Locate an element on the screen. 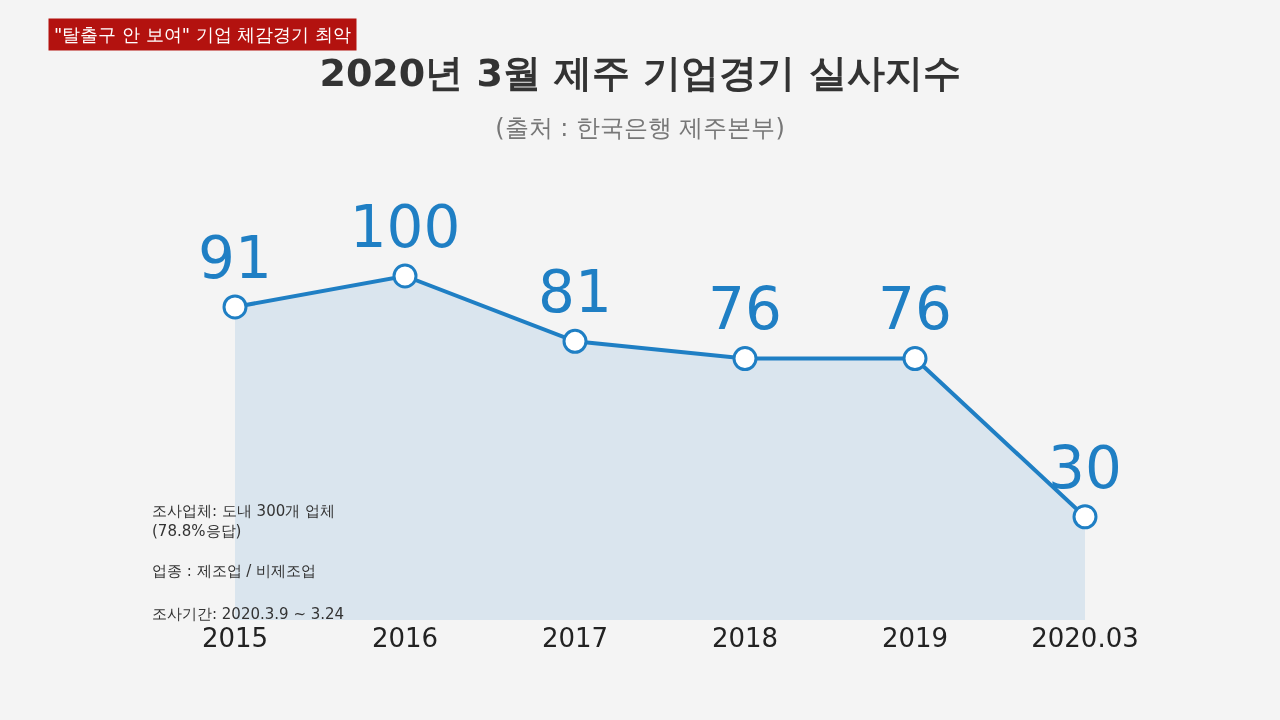  chart-title: 2020년 3월 제주 기업경기 실사지수 is located at coordinates (640, 73).